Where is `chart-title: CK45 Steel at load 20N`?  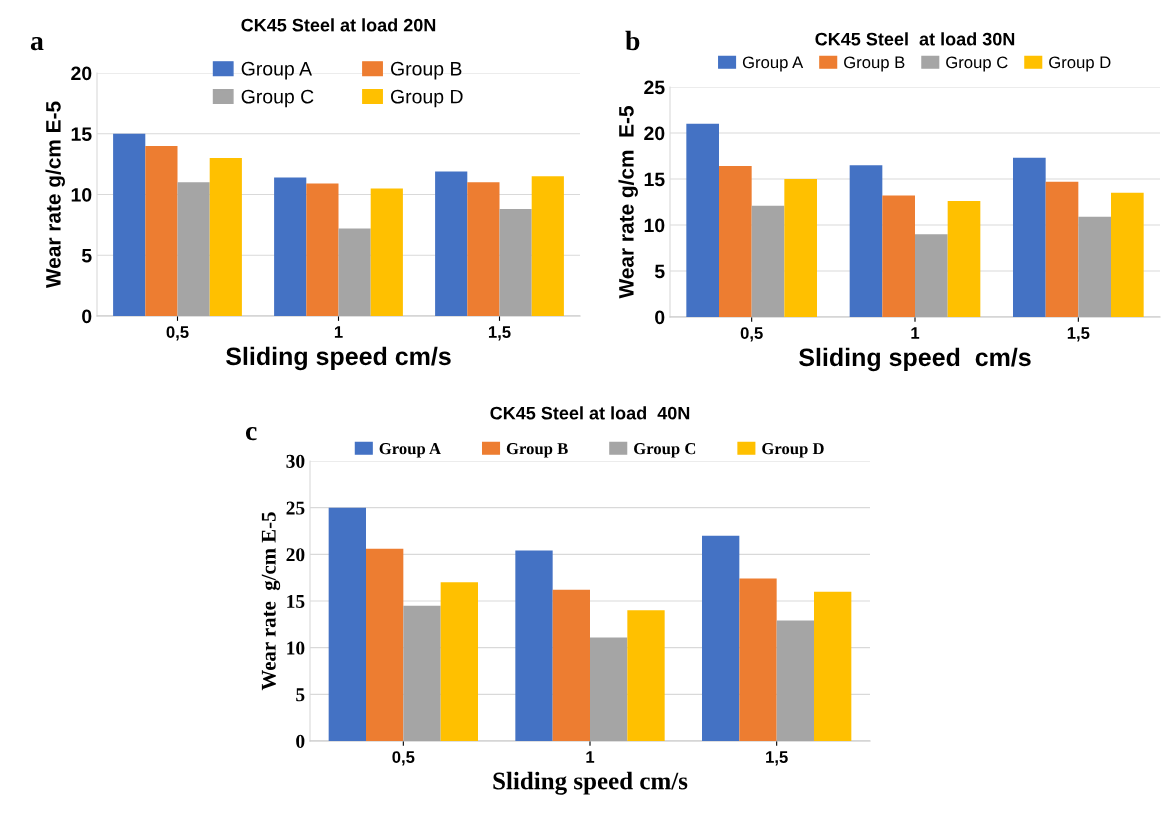
chart-title: CK45 Steel at load 20N is located at coordinates (338, 25).